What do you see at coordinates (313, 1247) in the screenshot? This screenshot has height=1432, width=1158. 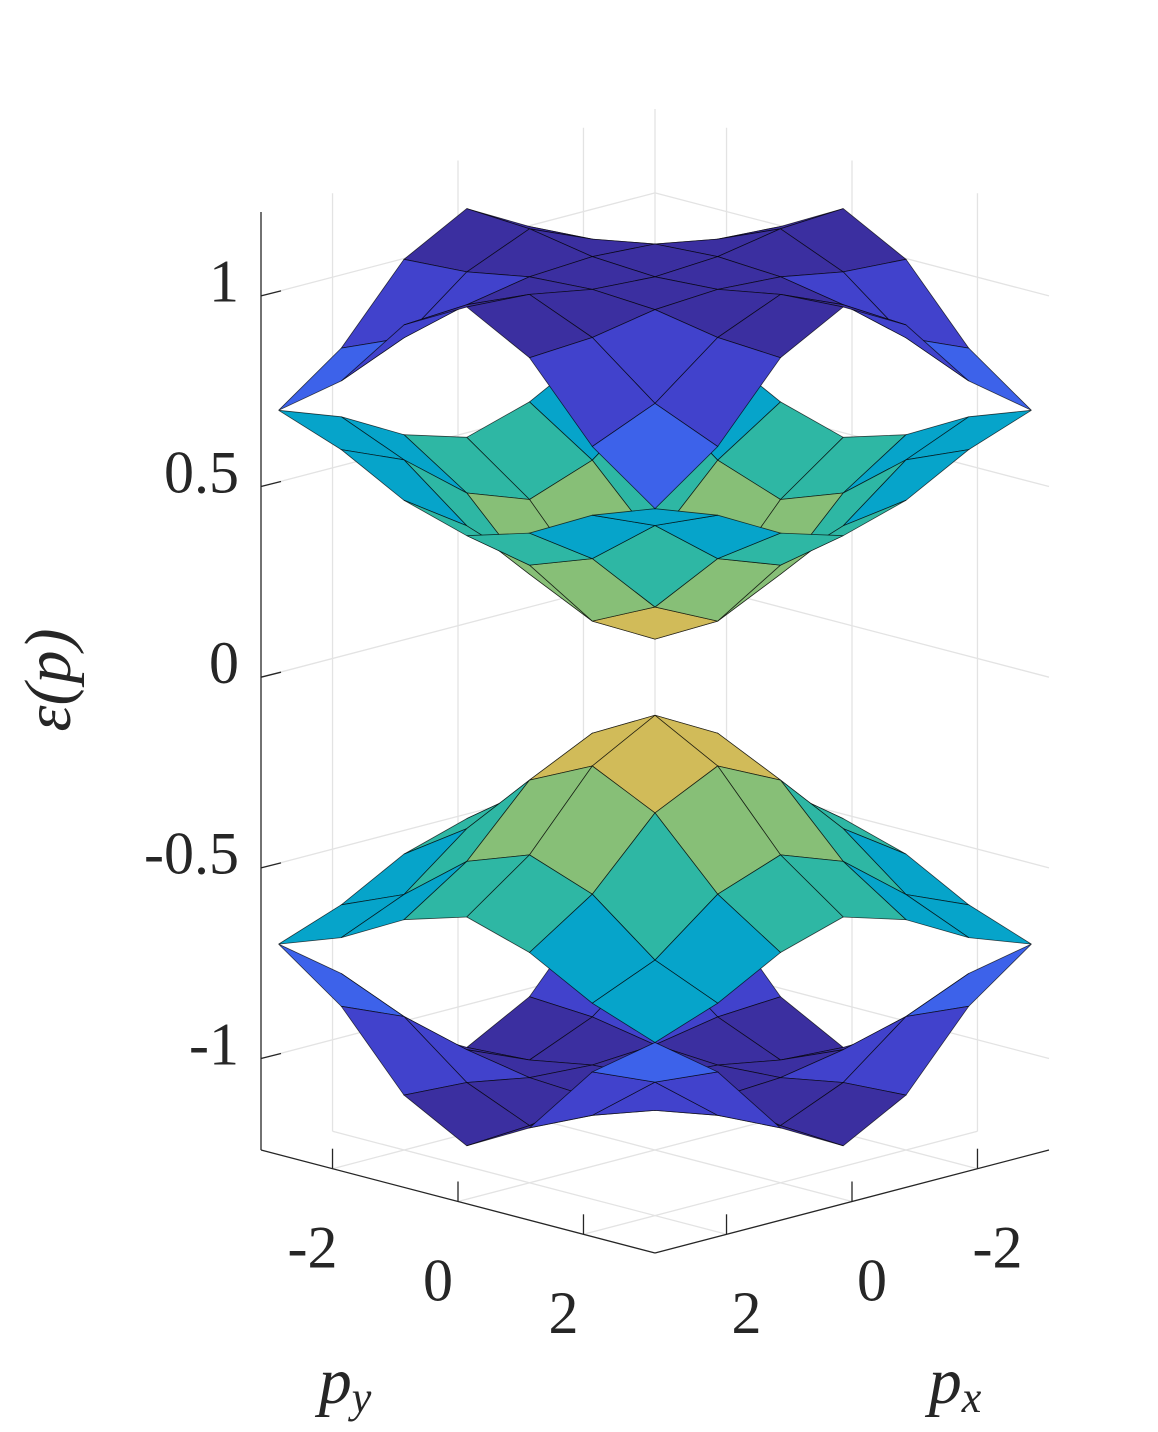 I see `y-tick-label: -2` at bounding box center [313, 1247].